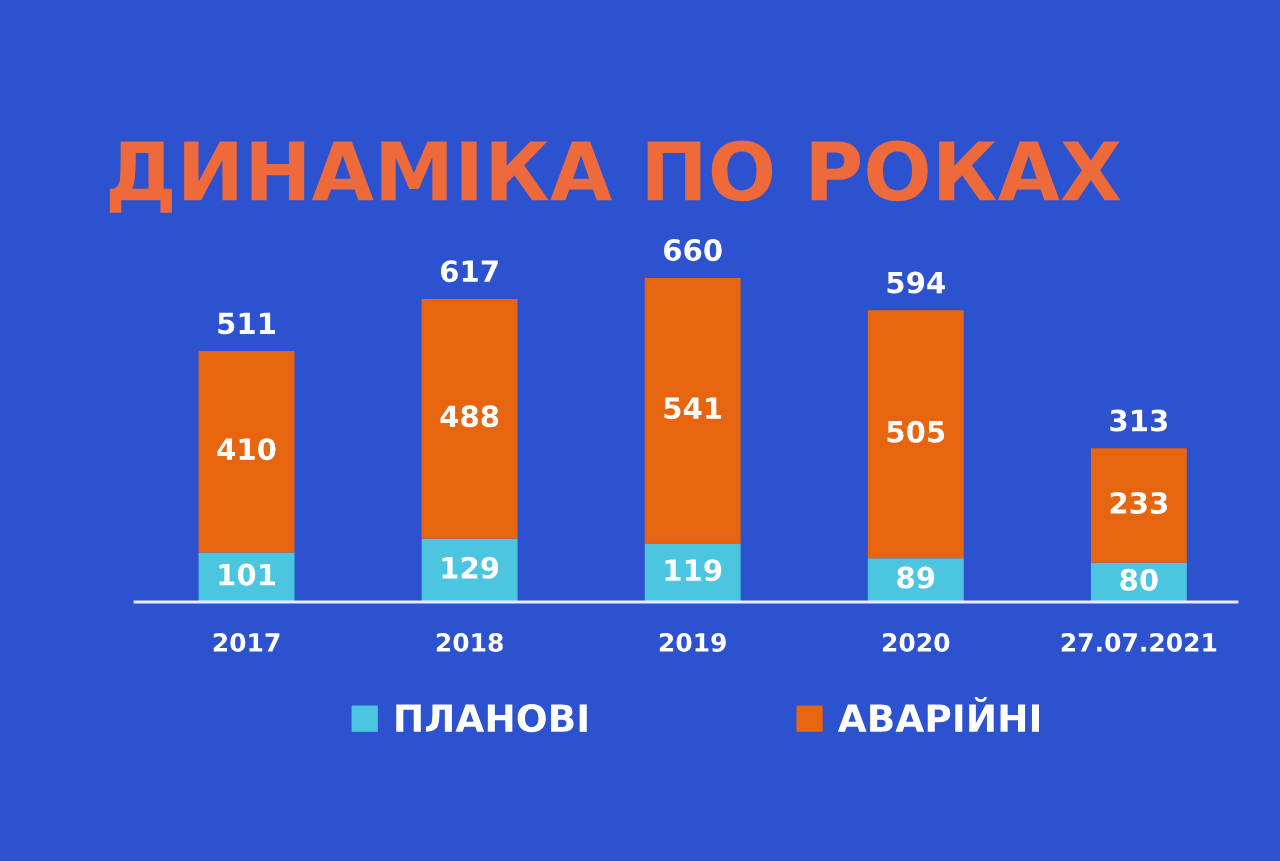 Image resolution: width=1280 pixels, height=861 pixels. What do you see at coordinates (470, 567) in the screenshot?
I see `data-label: 129` at bounding box center [470, 567].